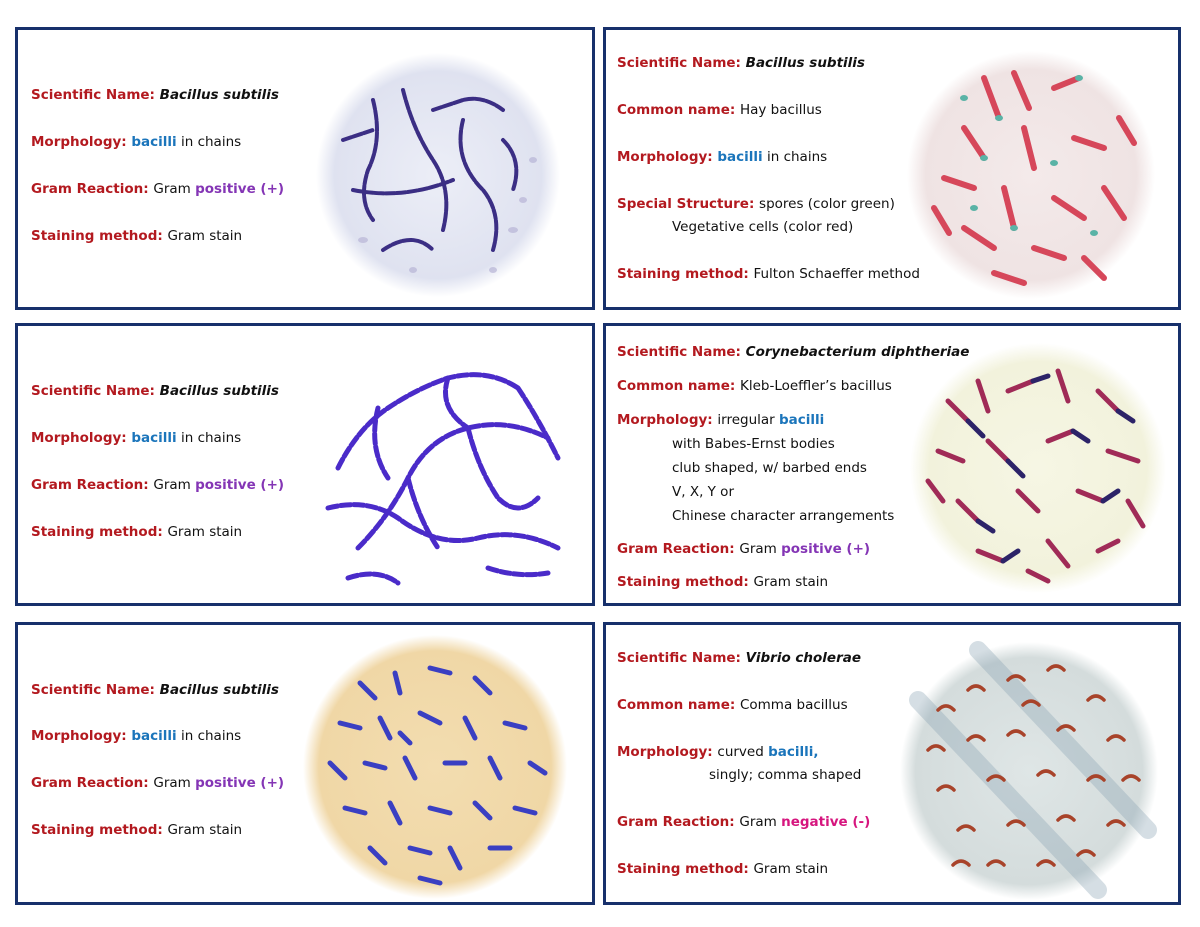 Image resolution: width=1200 pixels, height=927 pixels. Describe the element at coordinates (756, 204) in the screenshot. I see `special-structure-line: Special Structure: spores (color green)` at that location.